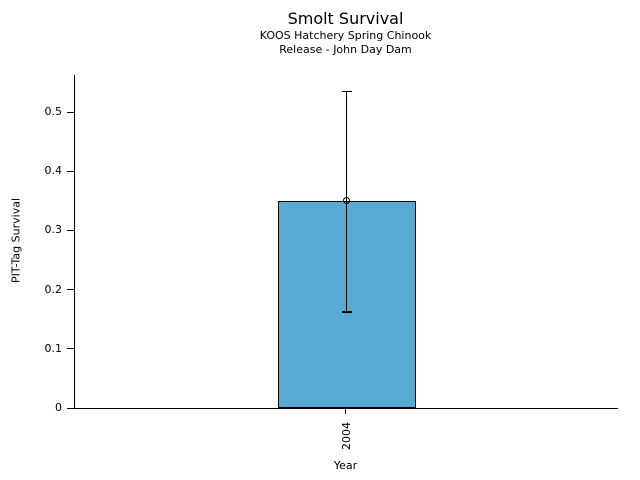 The image size is (640, 480). What do you see at coordinates (346, 201) in the screenshot?
I see `point-marker` at bounding box center [346, 201].